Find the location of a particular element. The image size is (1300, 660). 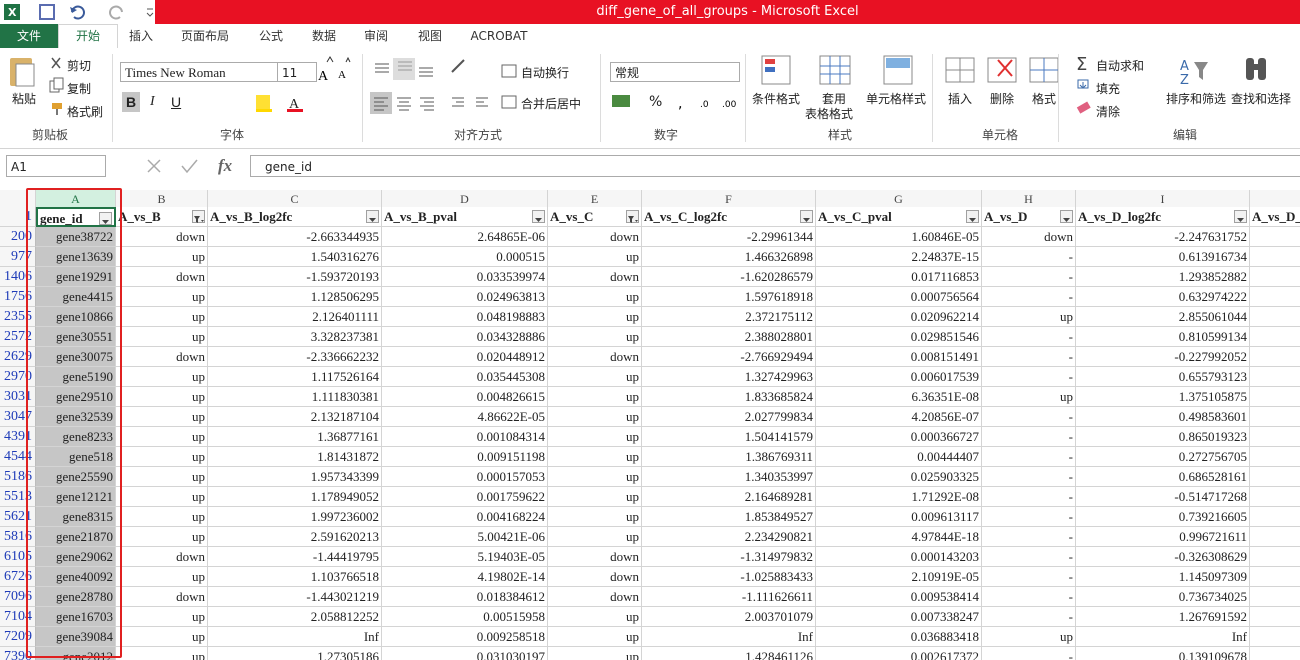

cell: gene4415 is located at coordinates (76, 297).